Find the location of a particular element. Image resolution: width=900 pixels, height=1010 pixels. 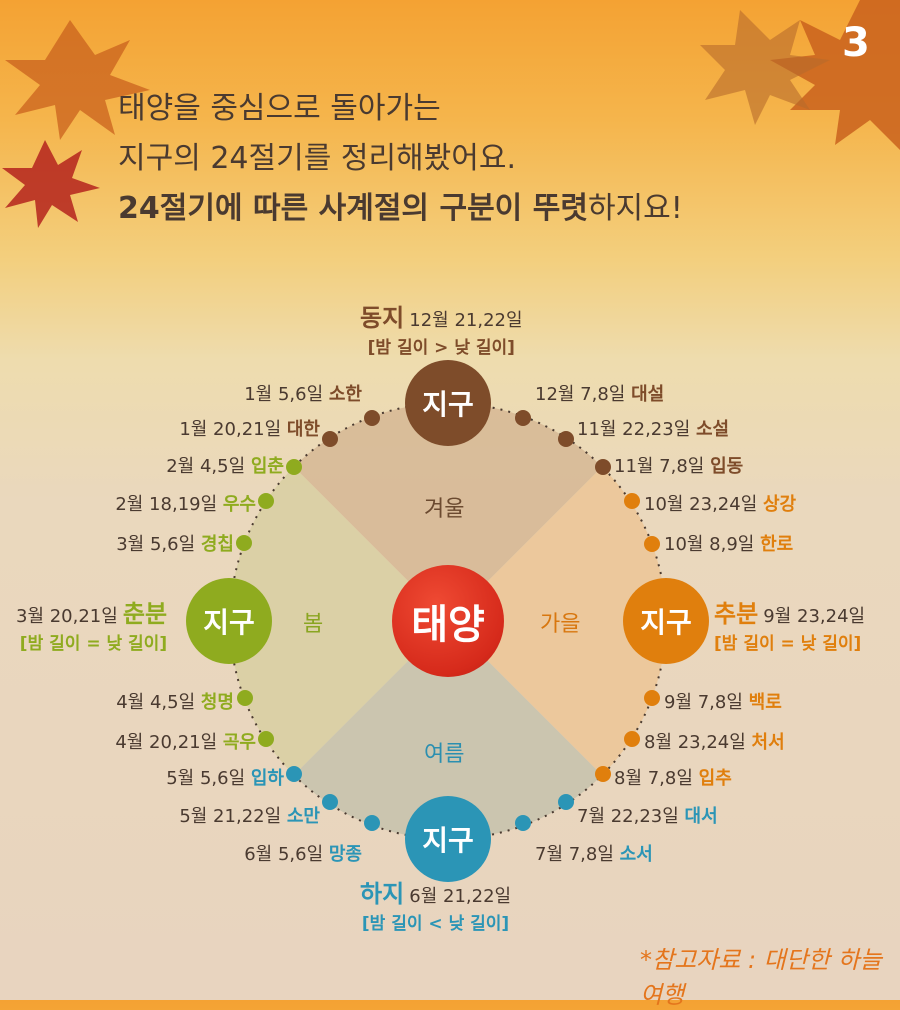

solar-term-date: 12월 7,8일 is located at coordinates (583, 394).